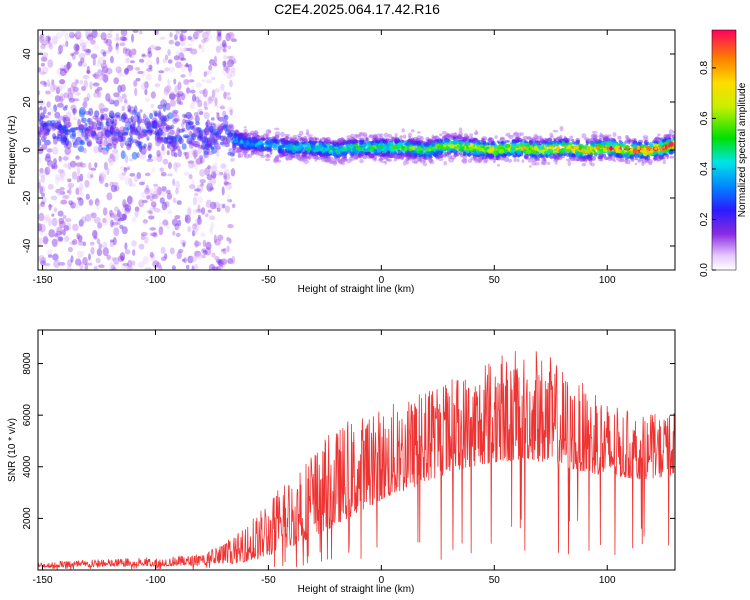 The width and height of the screenshot is (750, 600). I want to click on x-tick-label: -100, so click(155, 280).